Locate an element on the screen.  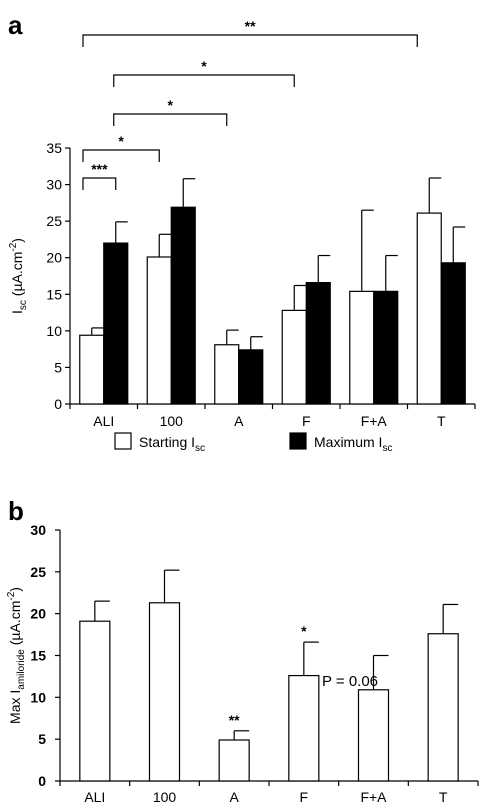
b-x-tick-label: 100 is located at coordinates (165, 797).